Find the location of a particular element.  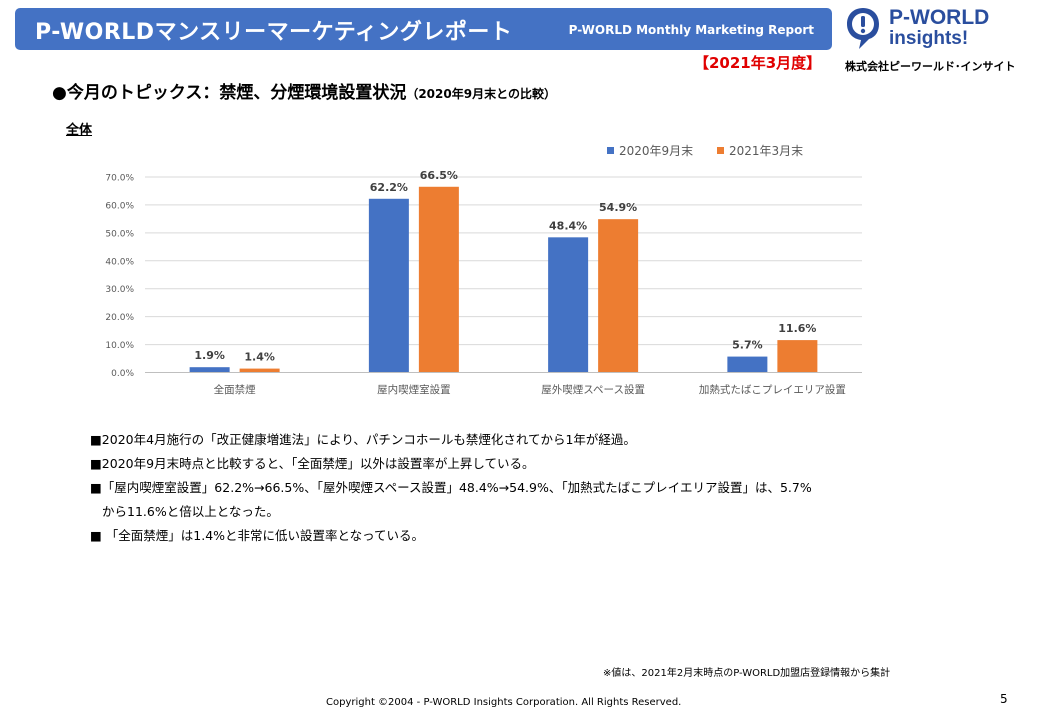

report-title: P-WORLDマンスリーマーケティングレポート is located at coordinates (274, 32).